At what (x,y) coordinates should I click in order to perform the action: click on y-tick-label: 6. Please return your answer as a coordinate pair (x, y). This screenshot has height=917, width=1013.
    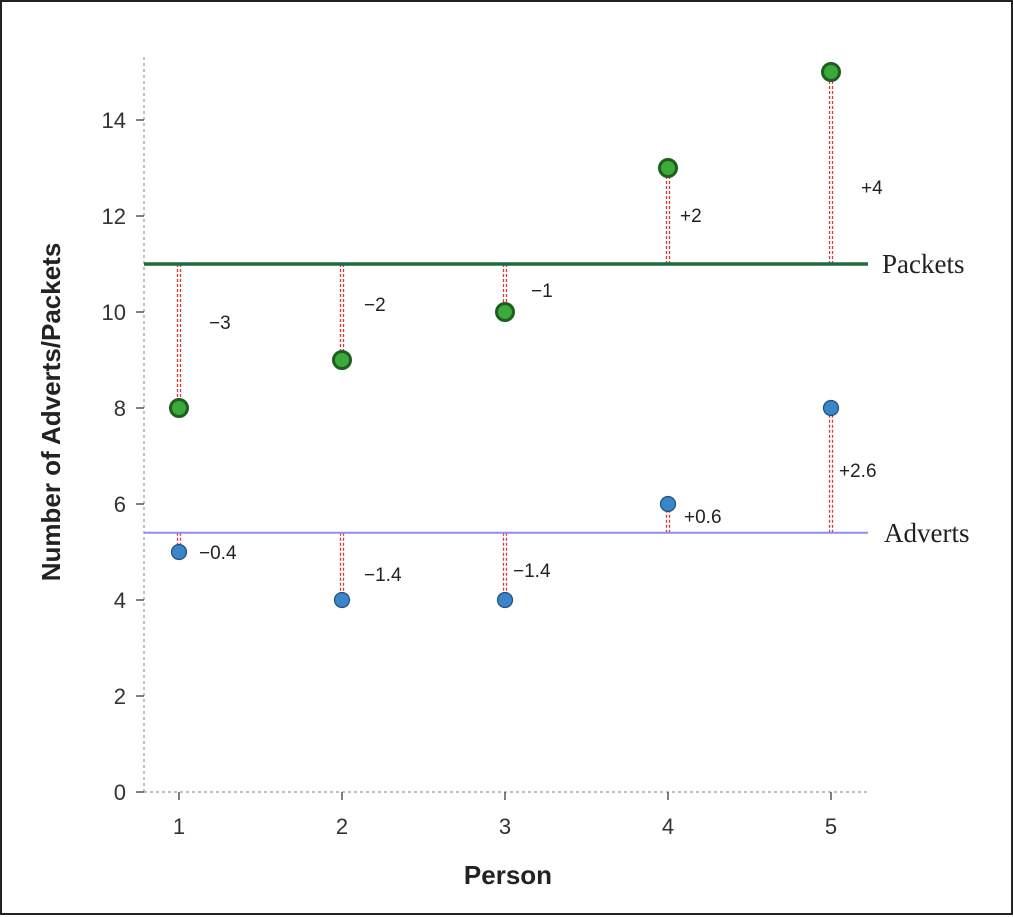
    Looking at the image, I should click on (120, 504).